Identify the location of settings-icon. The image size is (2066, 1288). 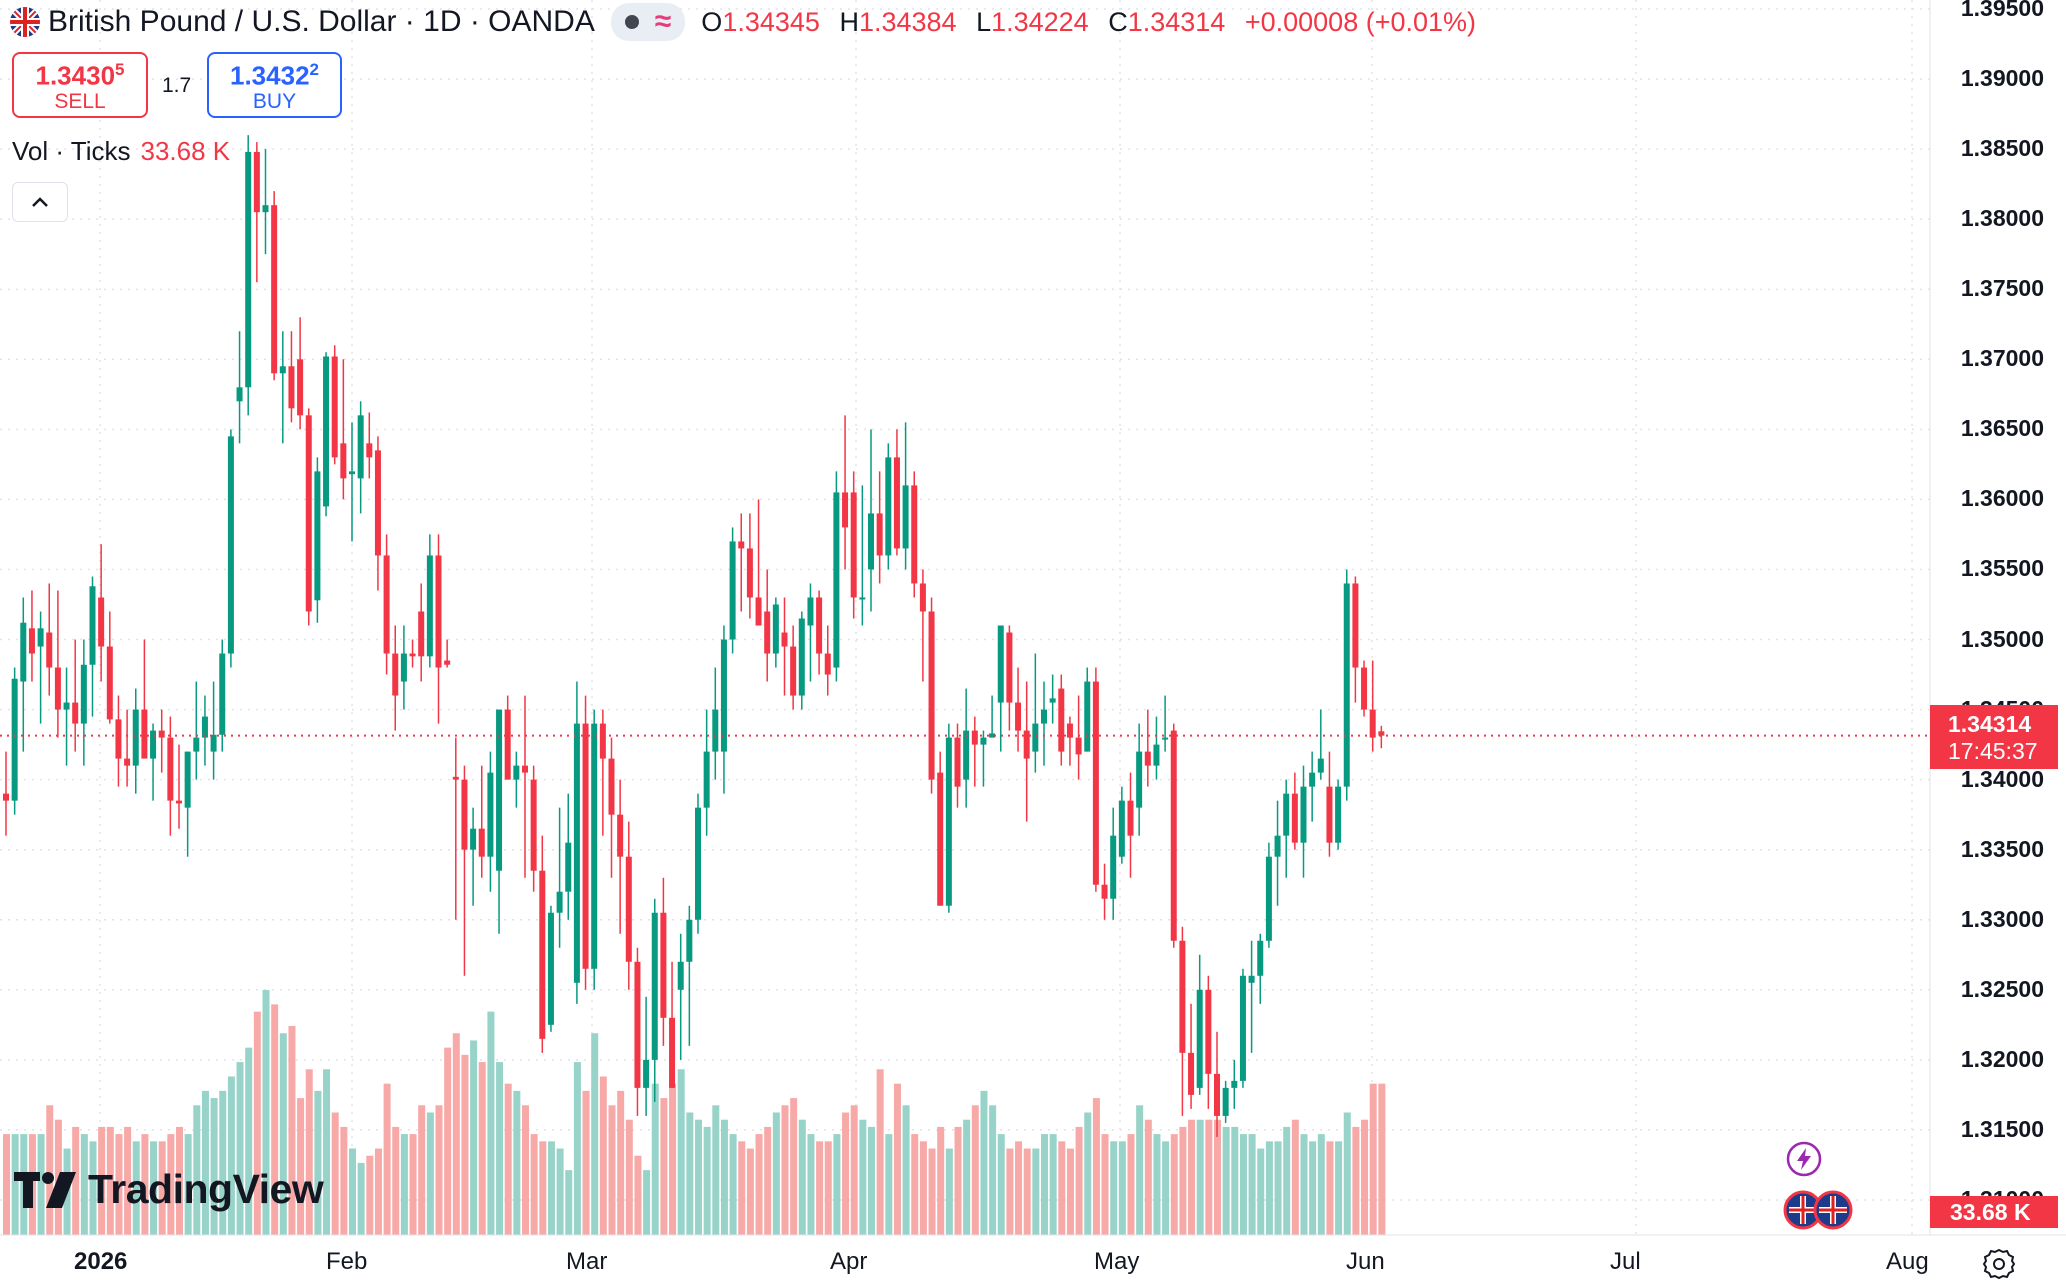
(1999, 1264).